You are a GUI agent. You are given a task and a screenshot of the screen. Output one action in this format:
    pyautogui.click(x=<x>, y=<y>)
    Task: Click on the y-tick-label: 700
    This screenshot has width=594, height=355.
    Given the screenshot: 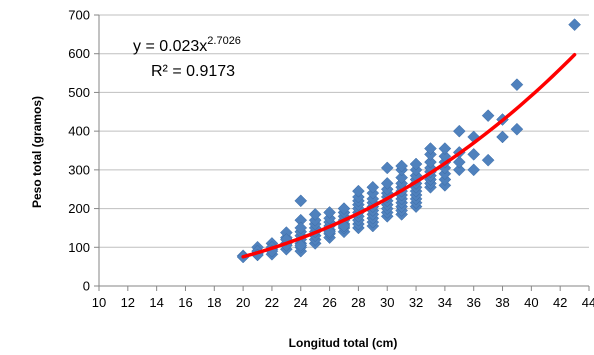 What is the action you would take?
    pyautogui.click(x=79, y=15)
    